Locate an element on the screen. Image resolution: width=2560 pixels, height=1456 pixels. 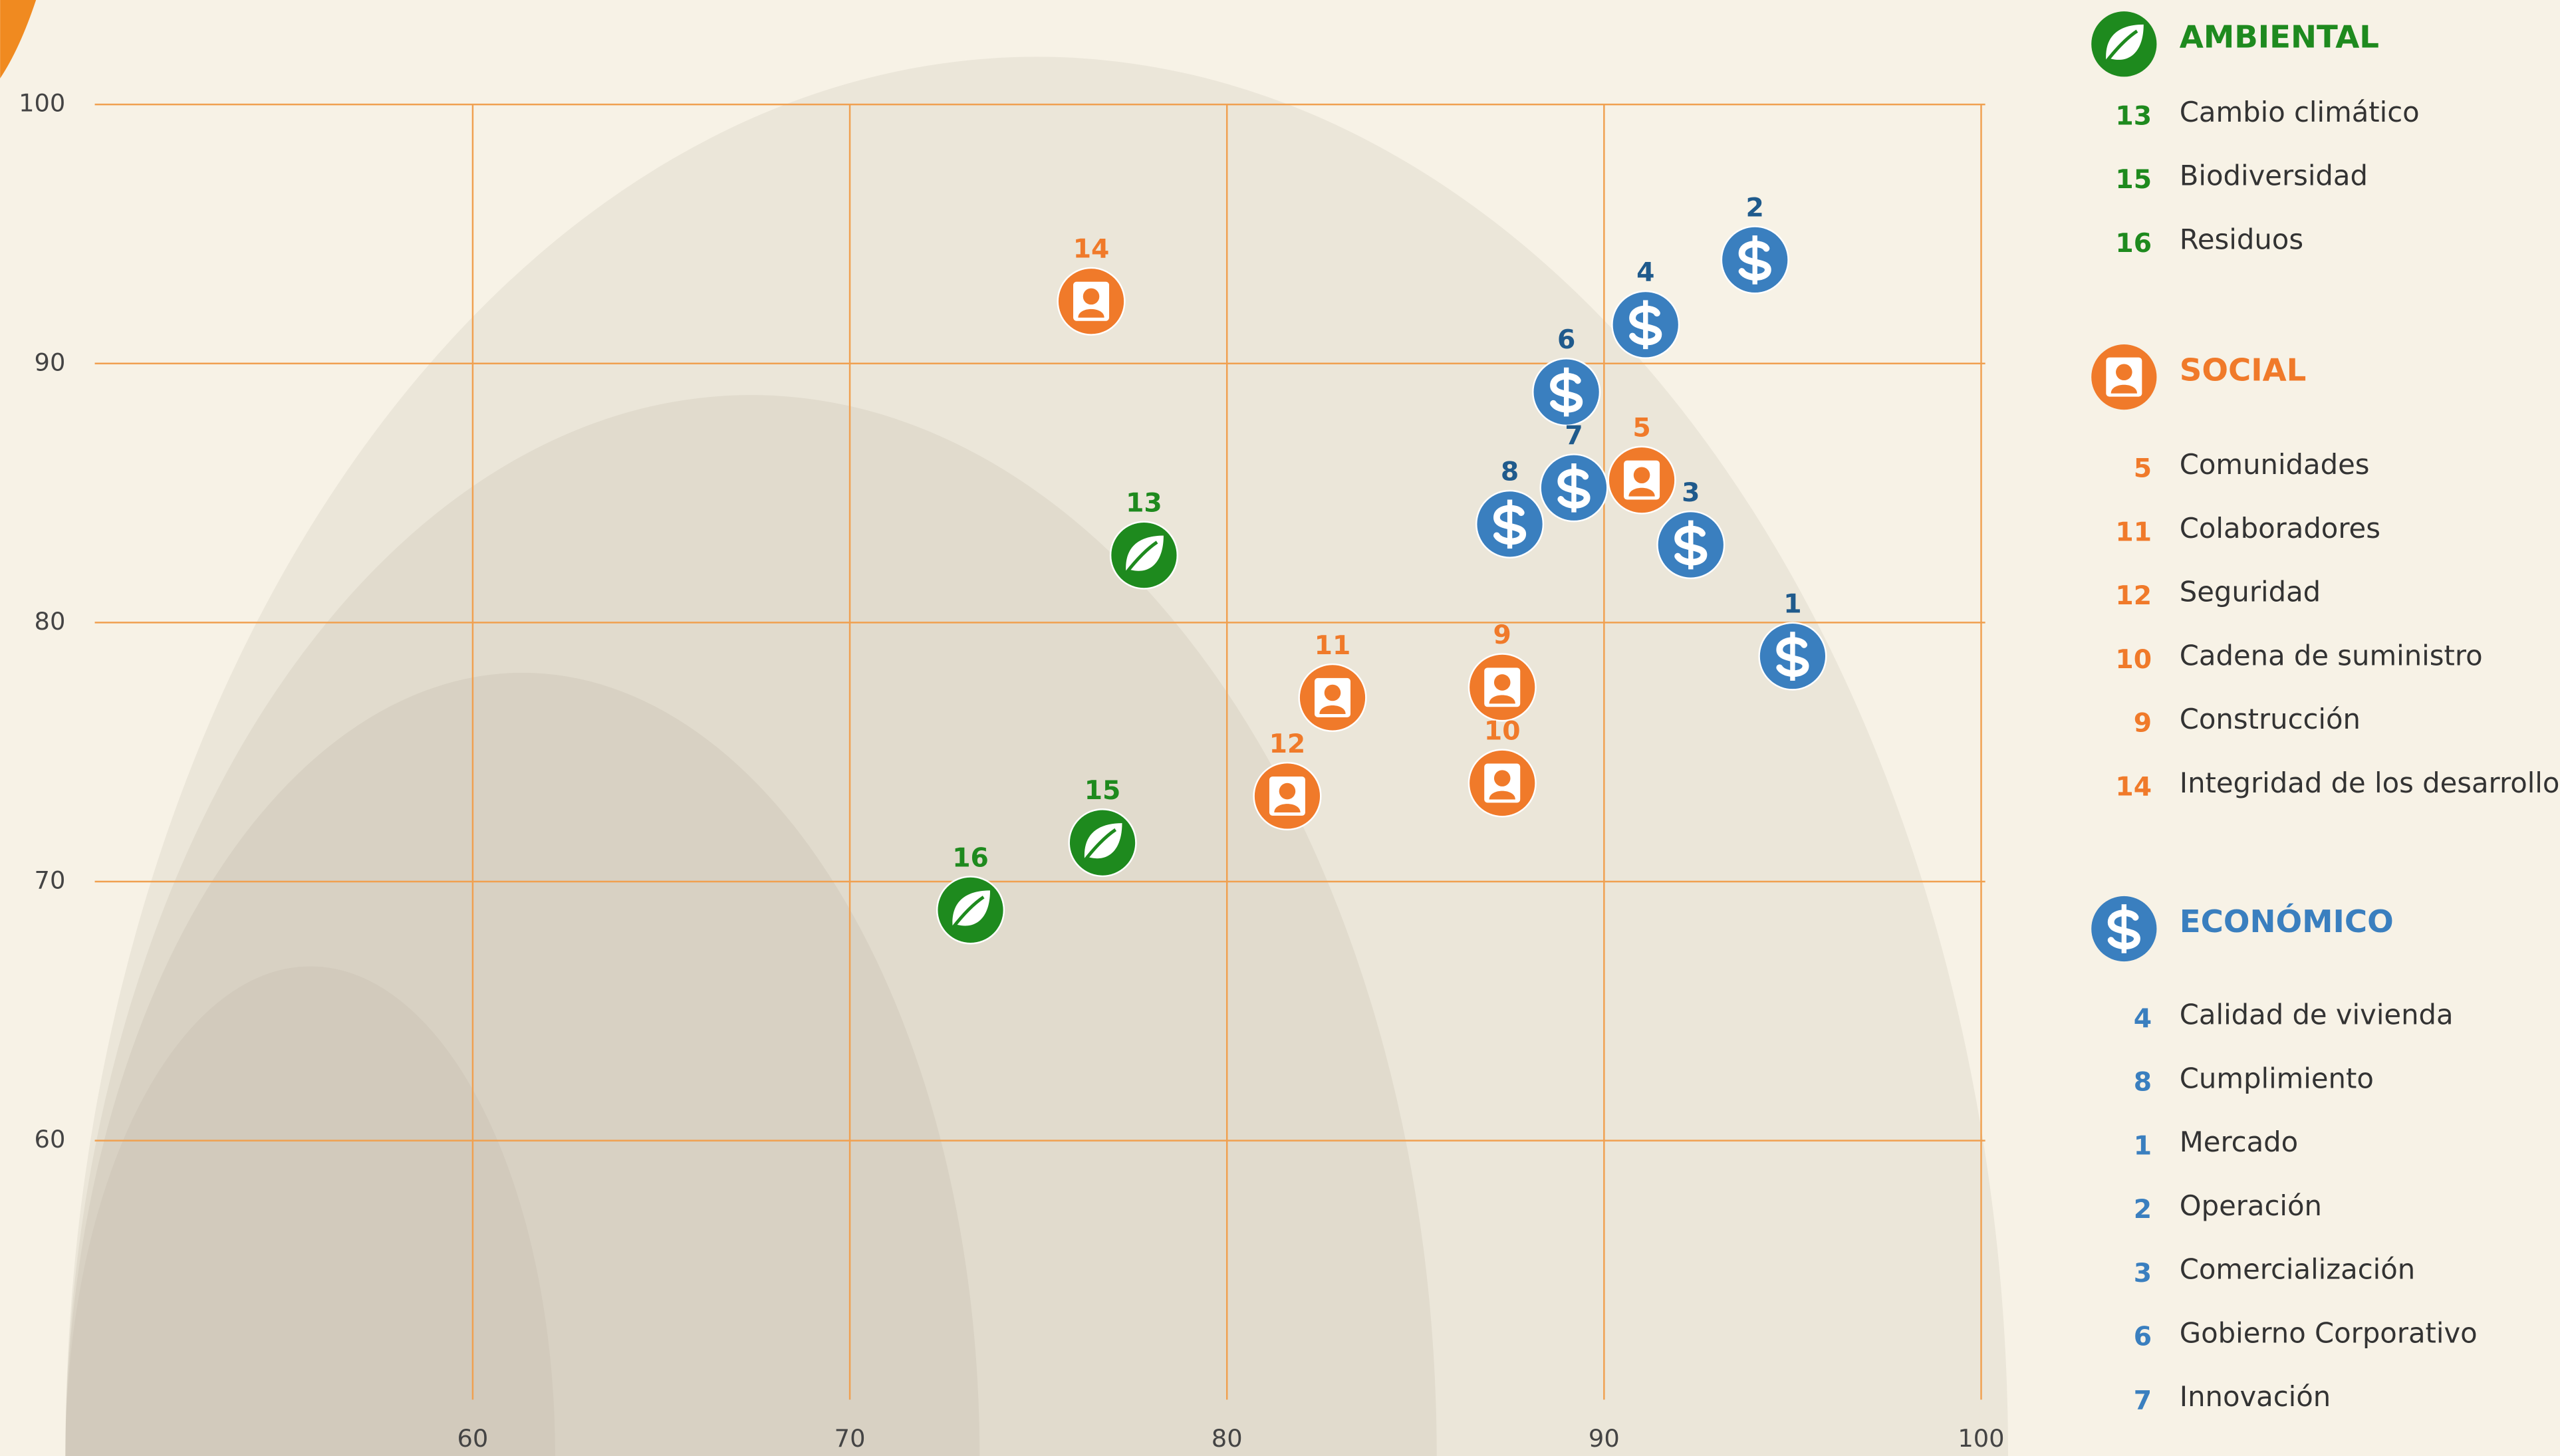
legend-label: Cumplimiento is located at coordinates (2277, 1078).